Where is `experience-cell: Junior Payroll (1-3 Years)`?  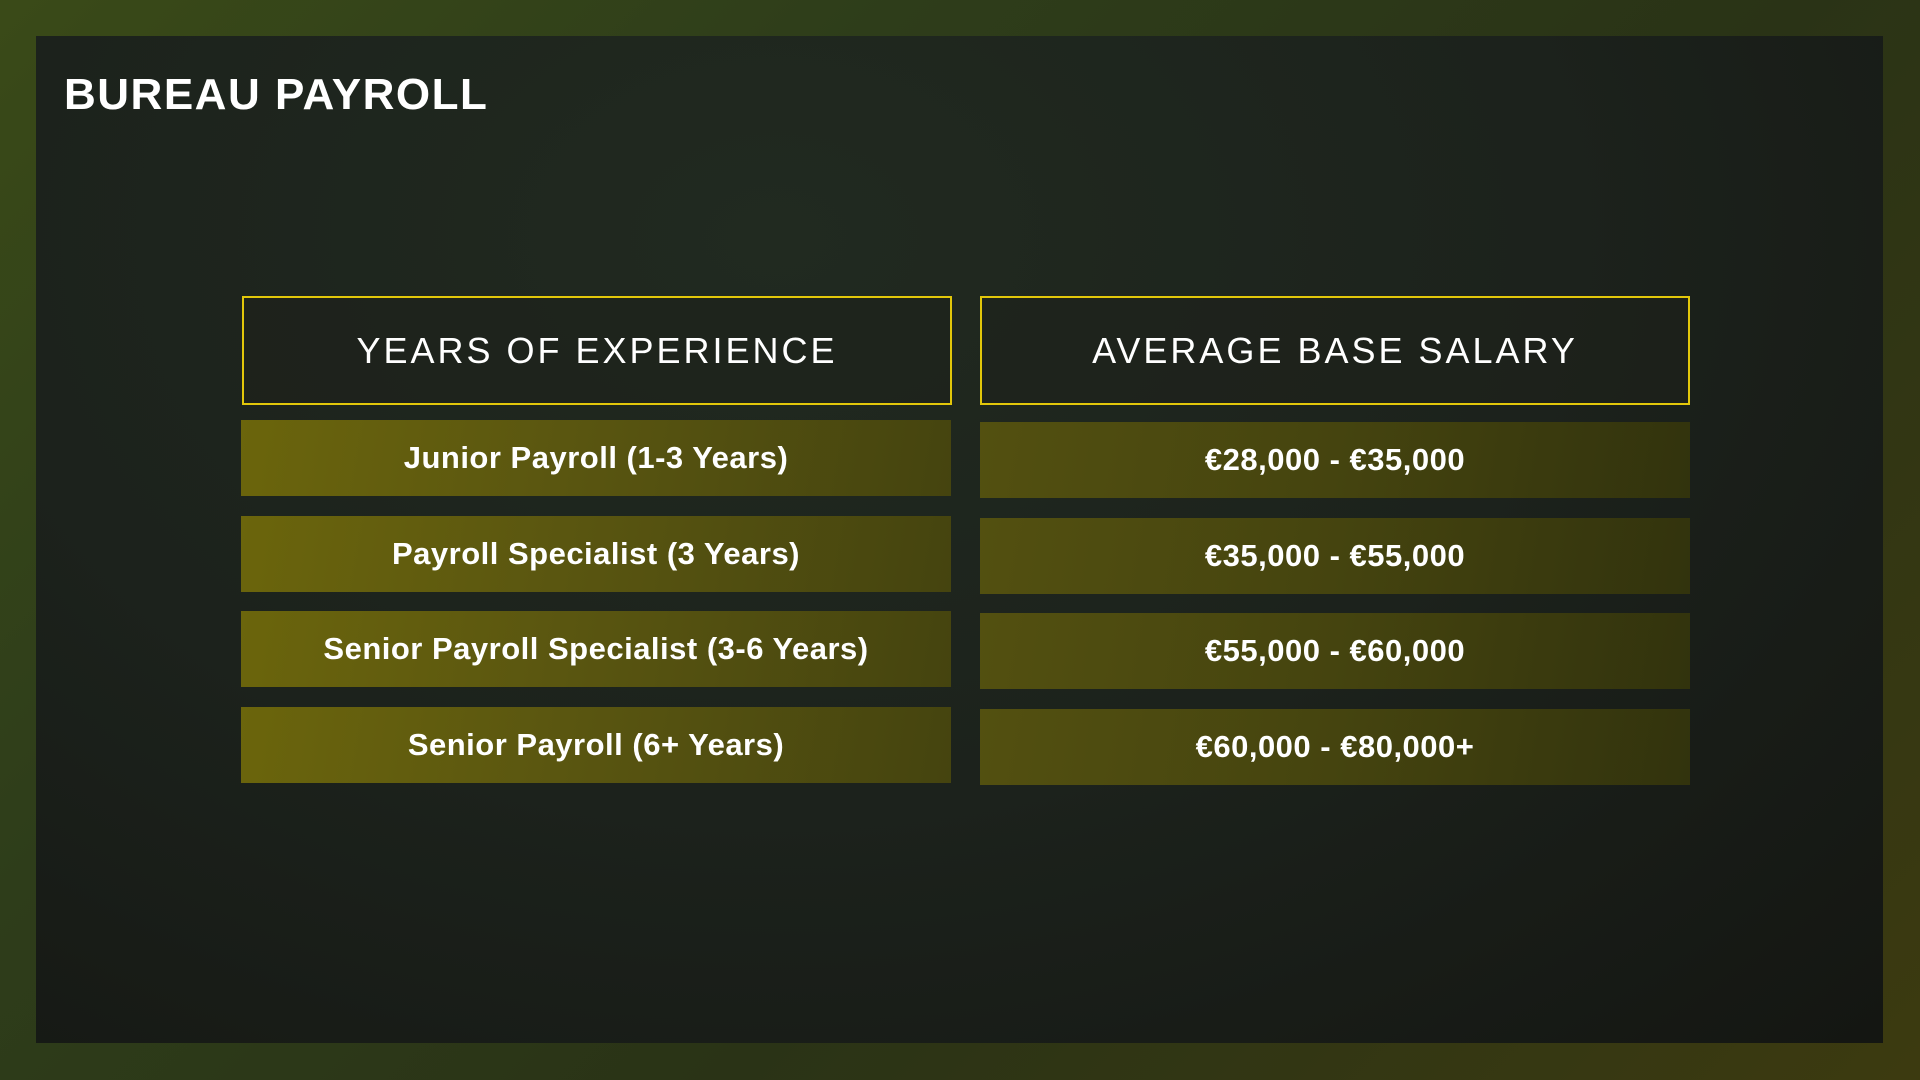 experience-cell: Junior Payroll (1-3 Years) is located at coordinates (596, 458).